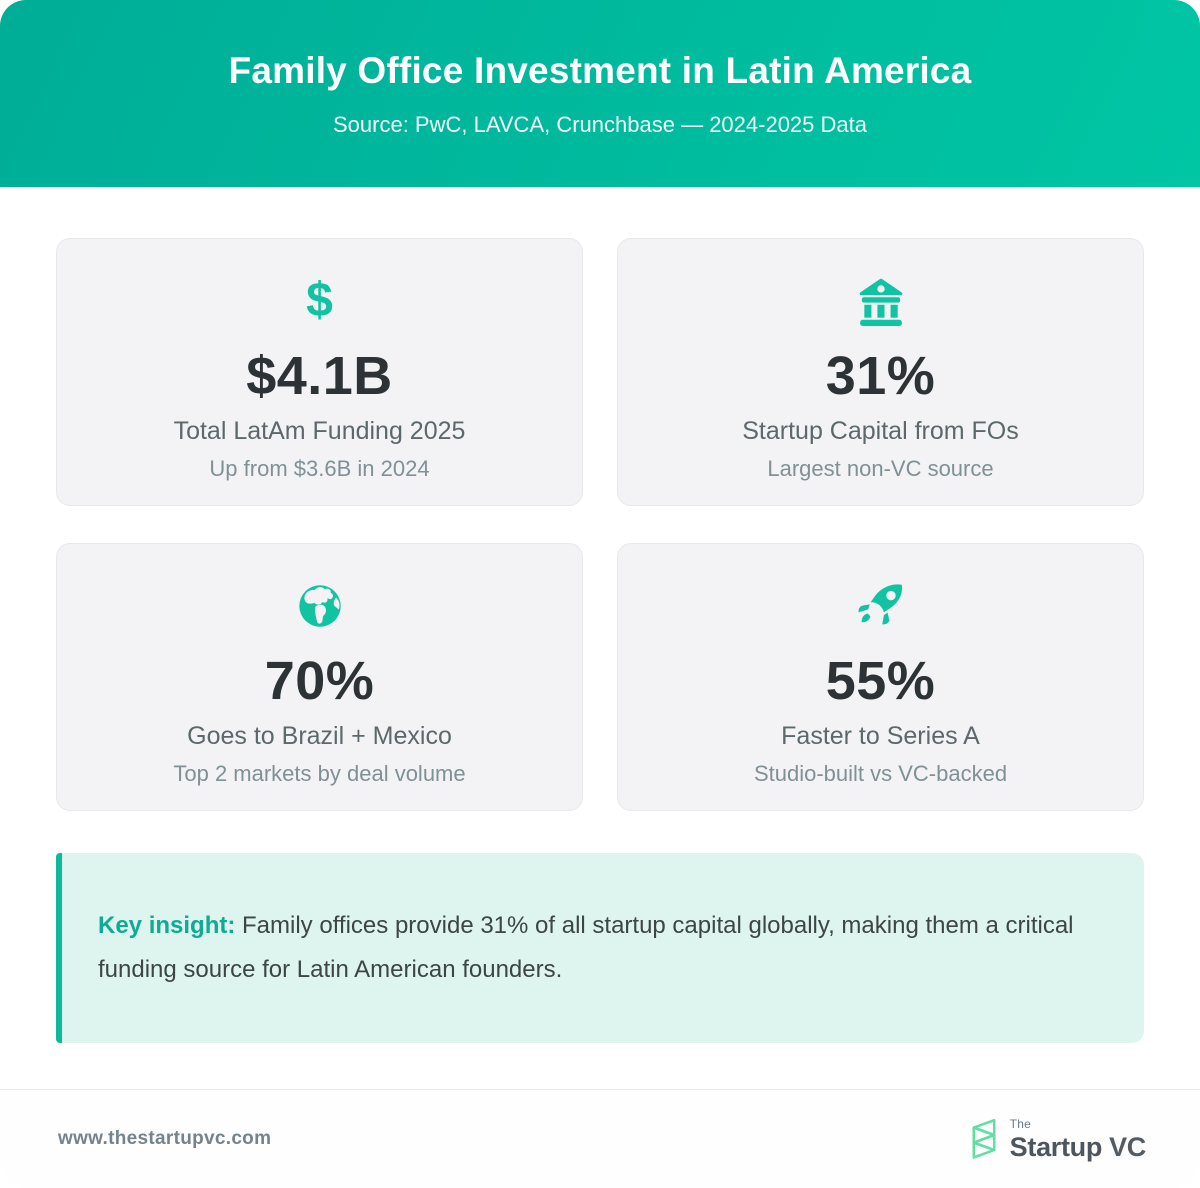 The image size is (1200, 1188). Describe the element at coordinates (880, 301) in the screenshot. I see `bank-icon` at that location.